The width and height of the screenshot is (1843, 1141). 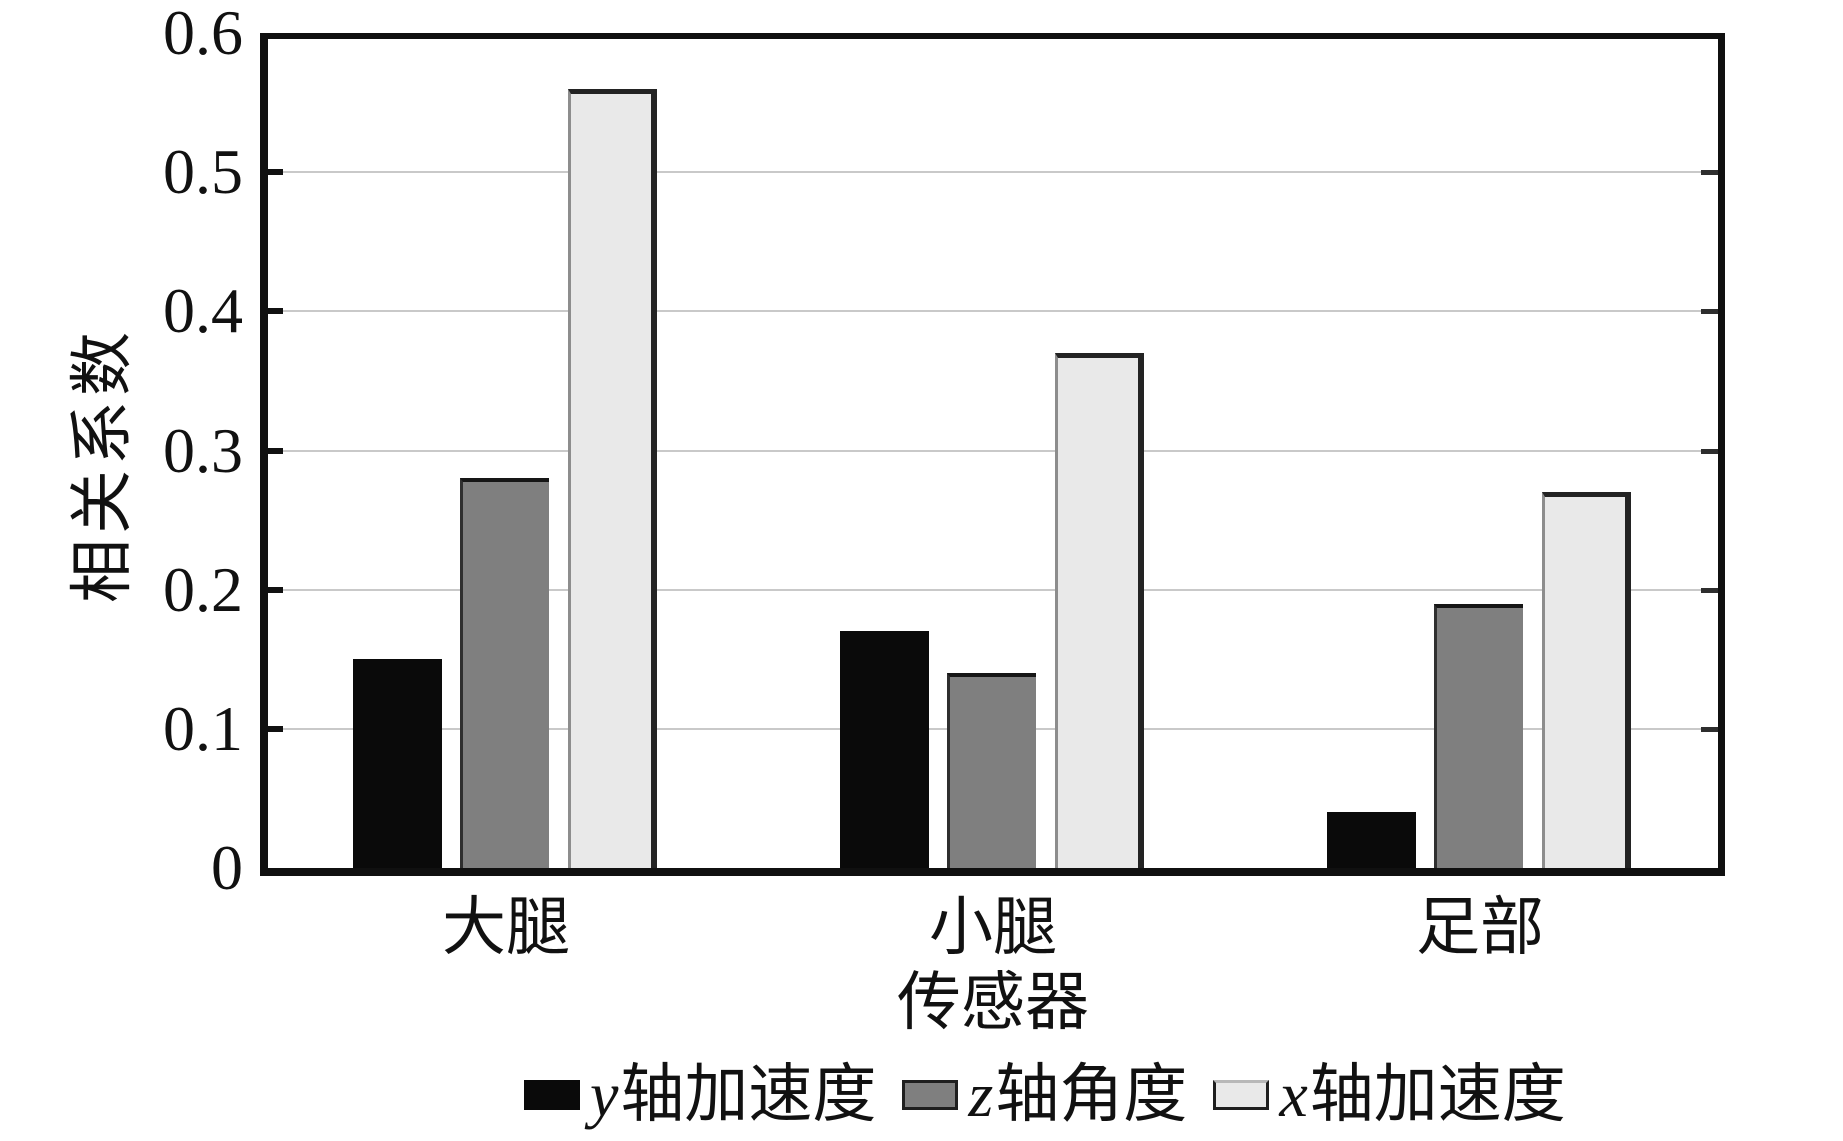 What do you see at coordinates (1422, 1094) in the screenshot?
I see `legend-label: x轴加速度` at bounding box center [1422, 1094].